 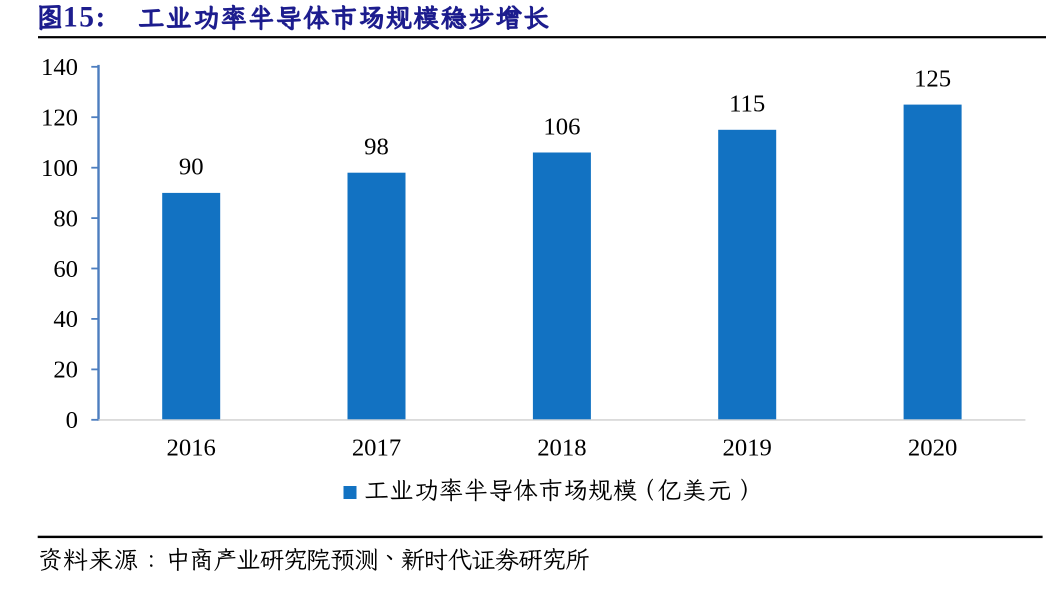 I want to click on svg-text: 100, so click(x=59, y=168).